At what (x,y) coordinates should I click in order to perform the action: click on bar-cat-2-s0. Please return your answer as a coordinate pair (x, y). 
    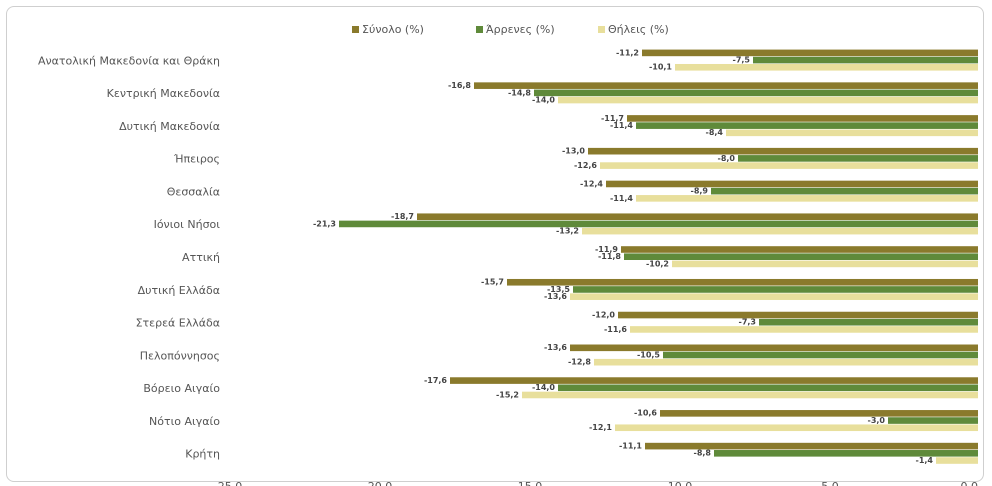
    Looking at the image, I should click on (802, 118).